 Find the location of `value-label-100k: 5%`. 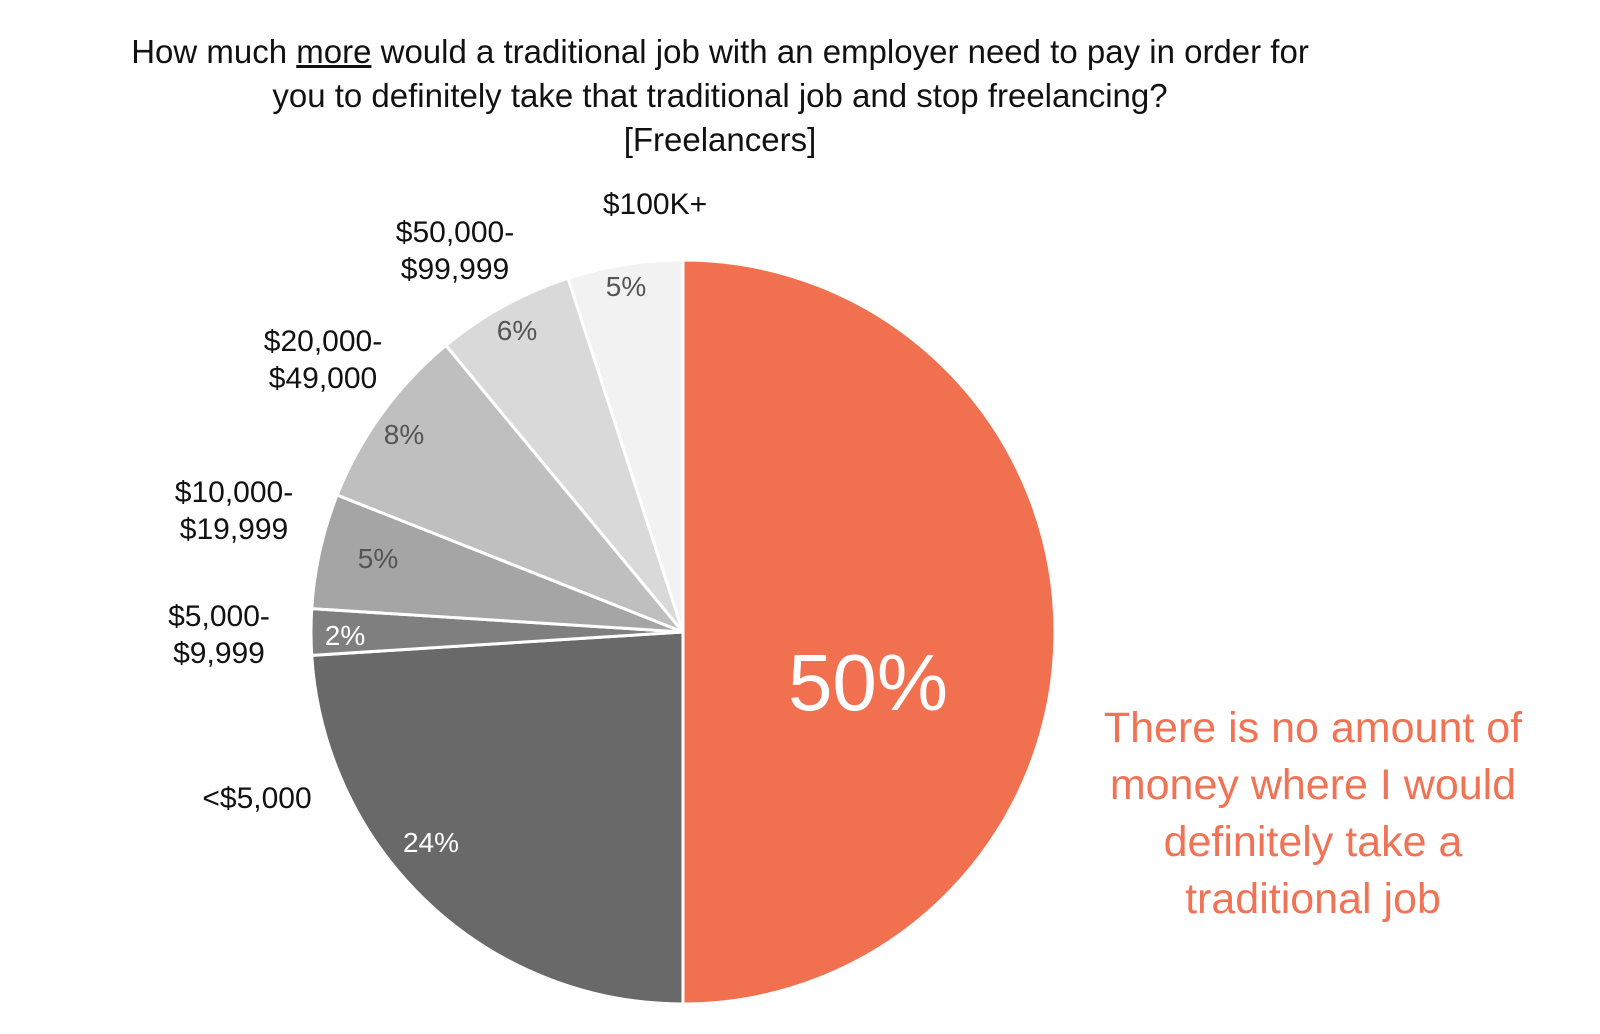

value-label-100k: 5% is located at coordinates (626, 286).